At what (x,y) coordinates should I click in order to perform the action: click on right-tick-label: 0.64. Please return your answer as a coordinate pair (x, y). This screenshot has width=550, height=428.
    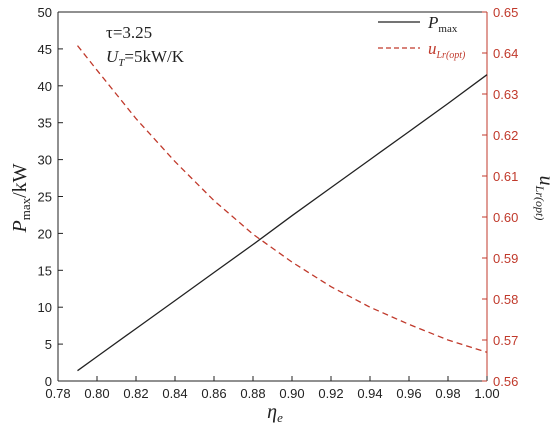
    Looking at the image, I should click on (505, 53).